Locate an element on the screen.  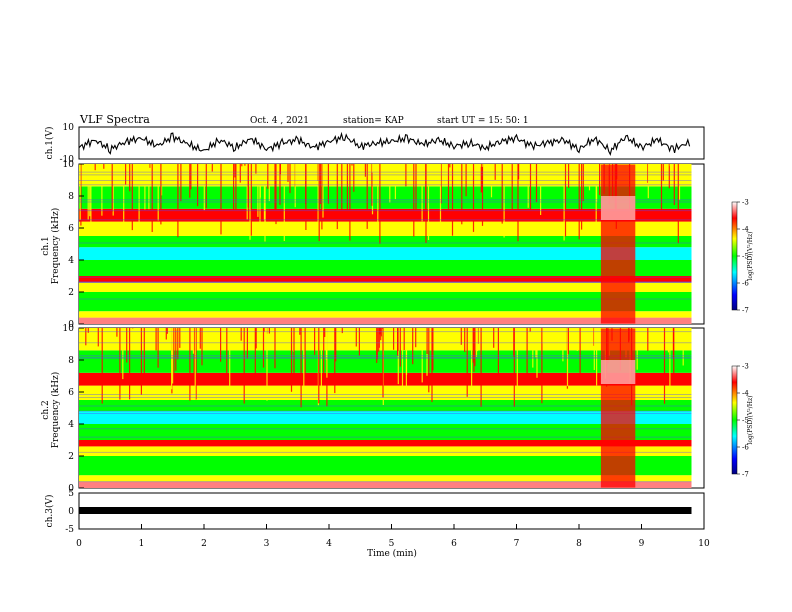
colorbar-tick-label: -4 is located at coordinates (745, 394).